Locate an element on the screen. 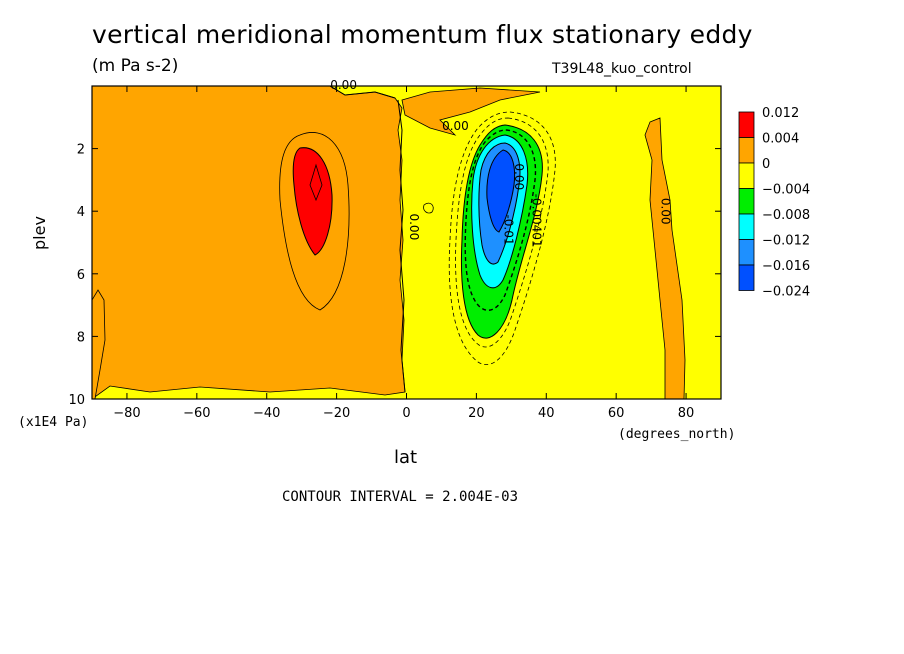  x-tick-label: 0 is located at coordinates (406, 413).